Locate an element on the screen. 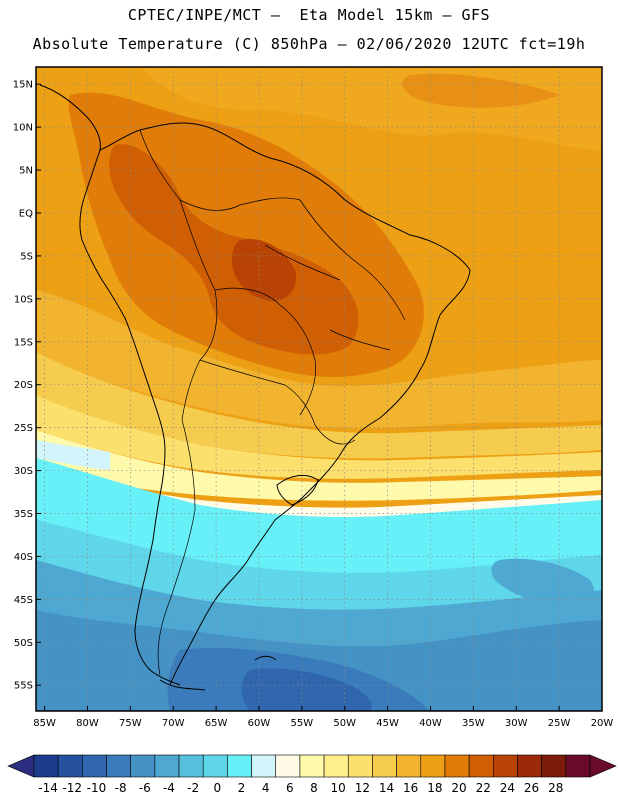 The width and height of the screenshot is (618, 800). lat-tick-label: 40S is located at coordinates (23, 557).